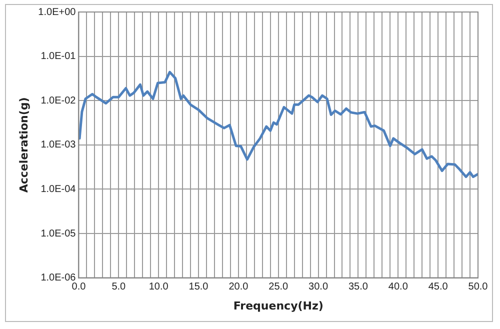  What do you see at coordinates (198, 287) in the screenshot?
I see `x-tick-label: 15.0` at bounding box center [198, 287].